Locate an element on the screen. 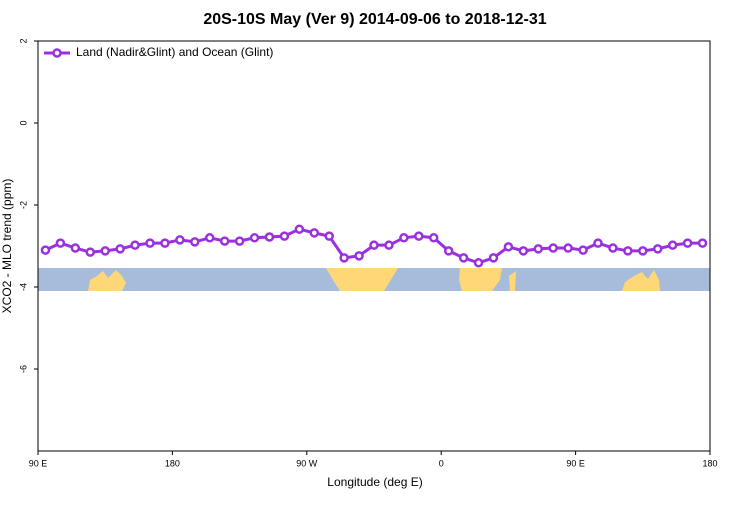 This screenshot has width=750, height=505. y-tick-label: -2 is located at coordinates (23, 205).